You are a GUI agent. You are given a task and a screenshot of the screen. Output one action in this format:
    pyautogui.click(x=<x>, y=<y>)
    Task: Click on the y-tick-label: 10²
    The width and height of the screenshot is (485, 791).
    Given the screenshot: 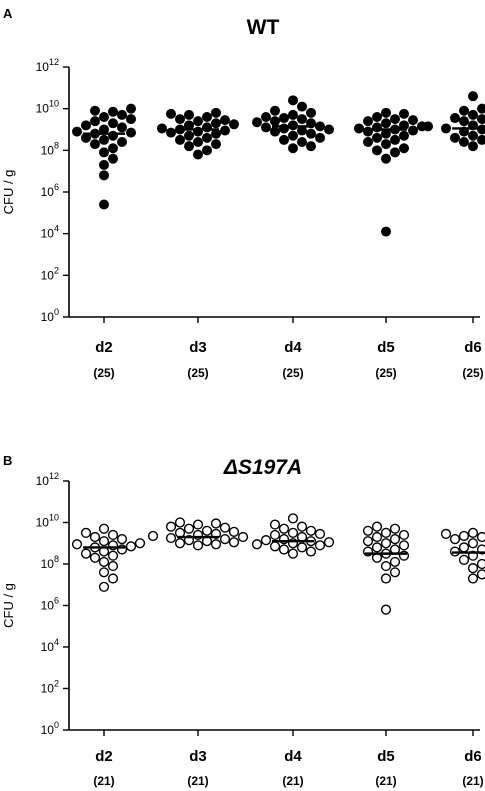 What is the action you would take?
    pyautogui.click(x=50, y=687)
    